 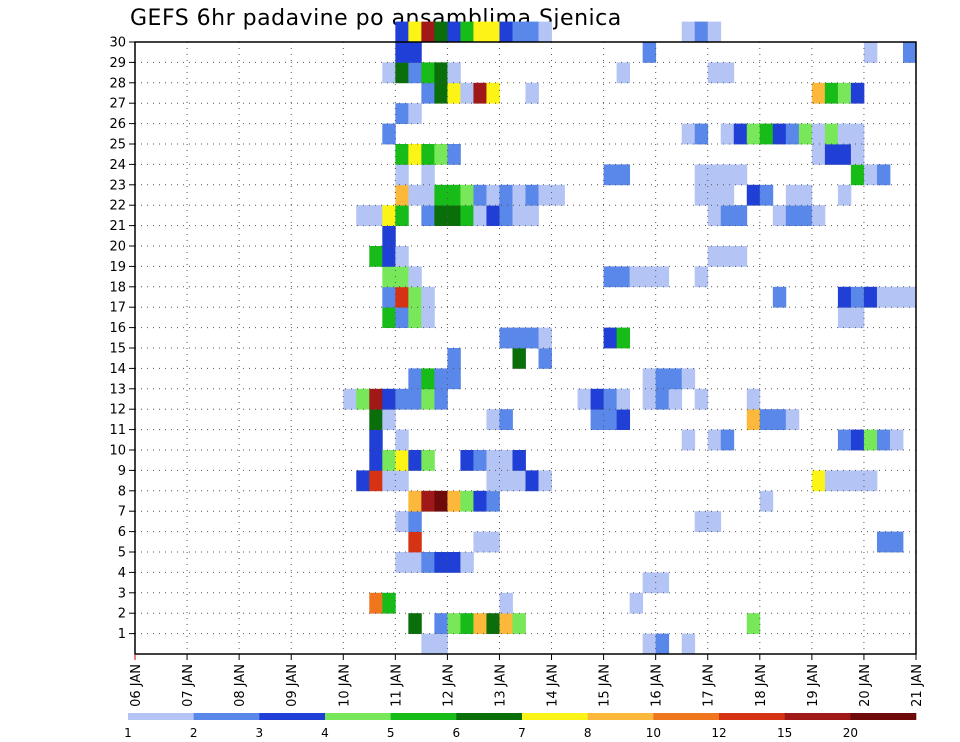 What do you see at coordinates (605, 685) in the screenshot?
I see `x-tick-label: 15 JAN` at bounding box center [605, 685].